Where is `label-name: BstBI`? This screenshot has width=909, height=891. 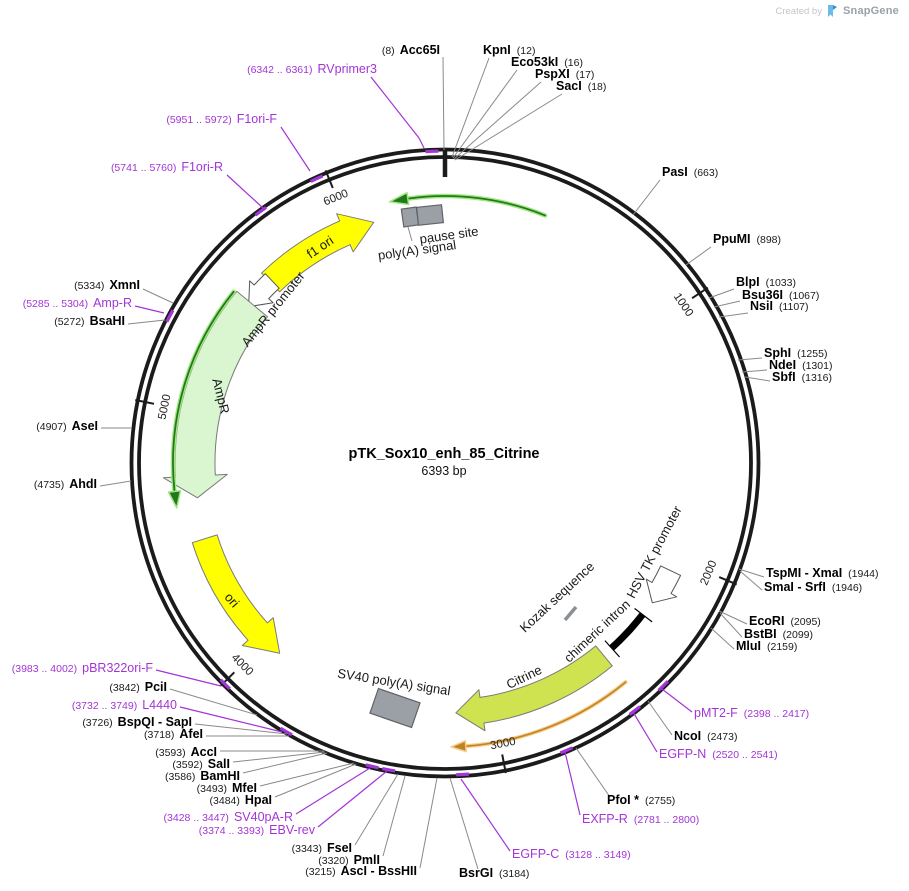 label-name: BstBI is located at coordinates (760, 634).